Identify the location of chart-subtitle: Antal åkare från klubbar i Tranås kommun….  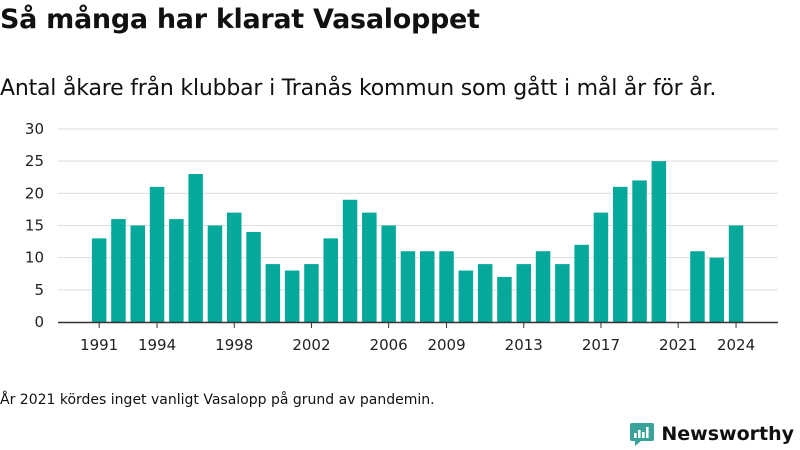
(358, 88).